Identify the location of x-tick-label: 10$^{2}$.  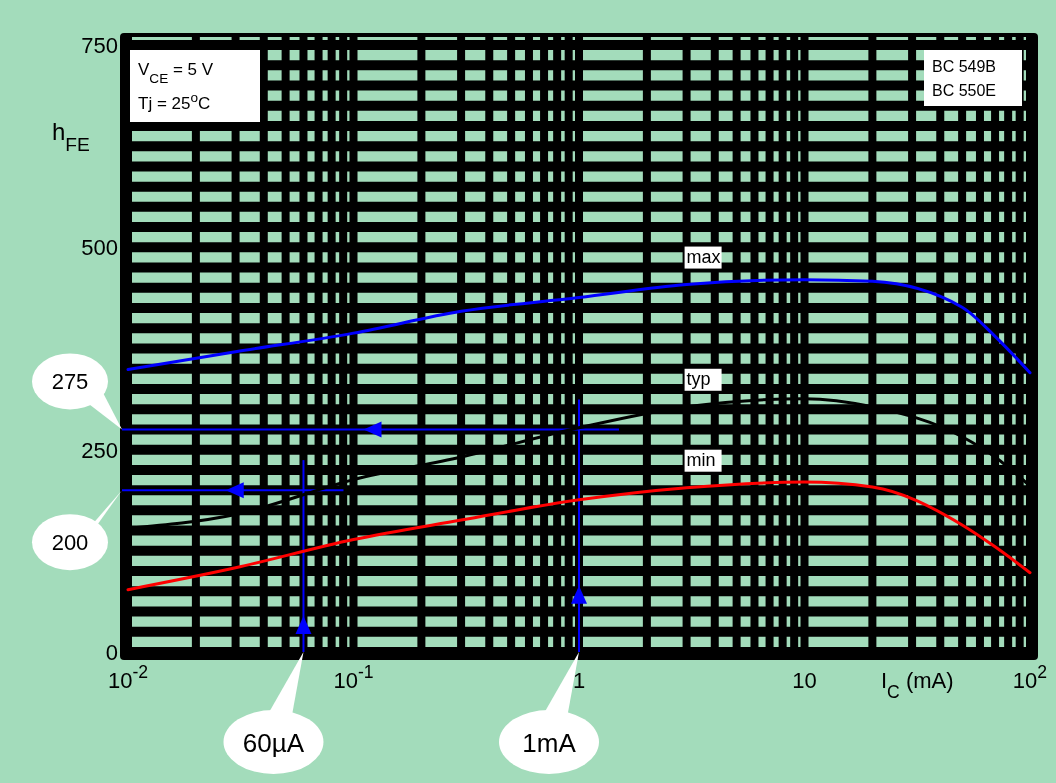
(1030, 677).